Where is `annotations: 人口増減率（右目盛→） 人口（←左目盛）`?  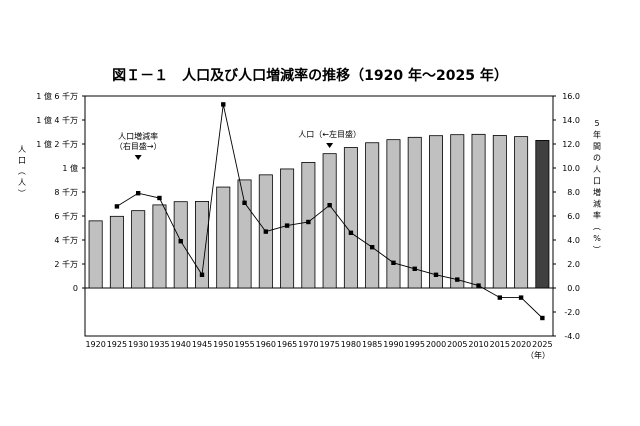
annotations: 人口増減率（右目盛→） 人口（←左目盛） is located at coordinates (238, 144).